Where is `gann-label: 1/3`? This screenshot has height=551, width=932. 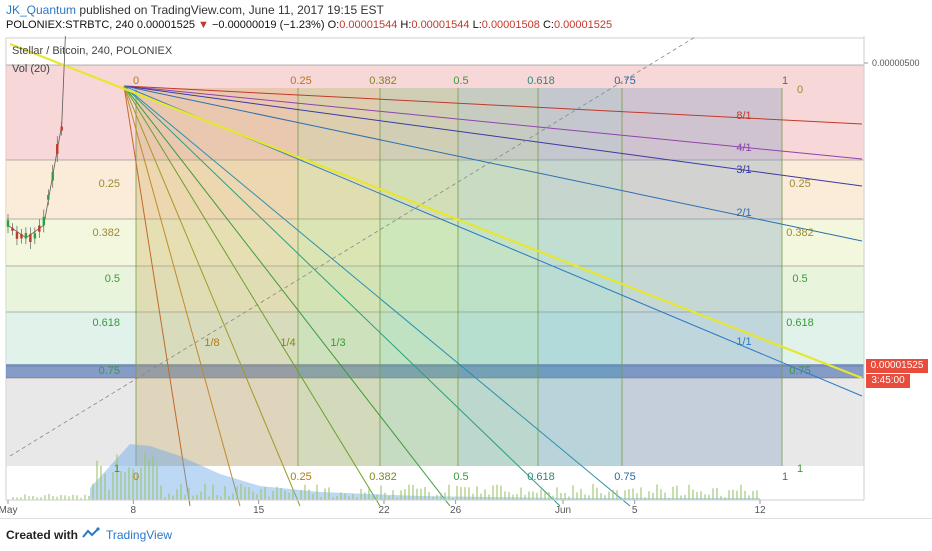 gann-label: 1/3 is located at coordinates (337, 343).